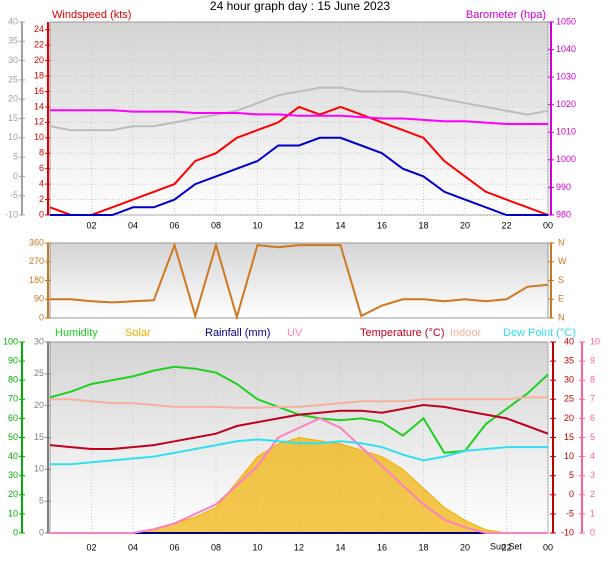 This screenshot has height=561, width=608. Describe the element at coordinates (592, 360) in the screenshot. I see `y-tick-label: 9` at that location.